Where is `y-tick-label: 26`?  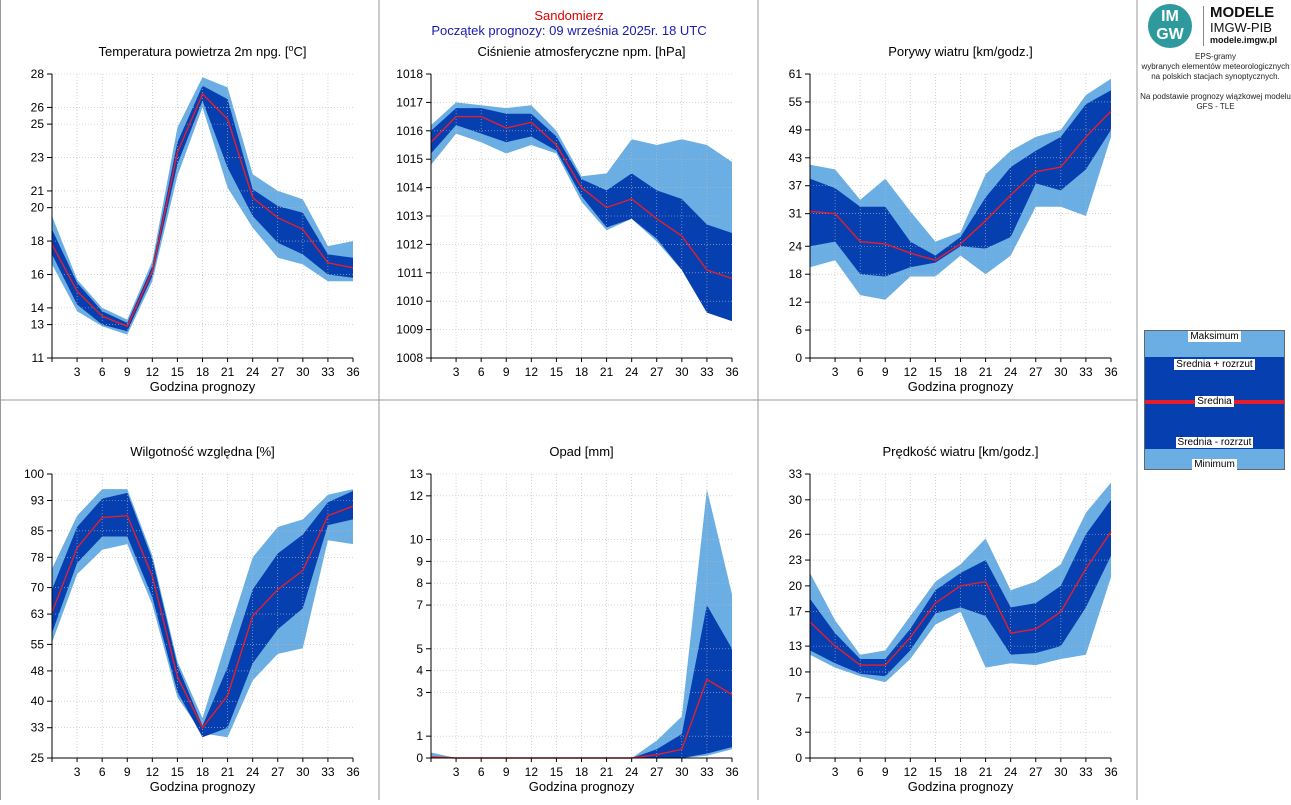 y-tick-label: 26 is located at coordinates (796, 534).